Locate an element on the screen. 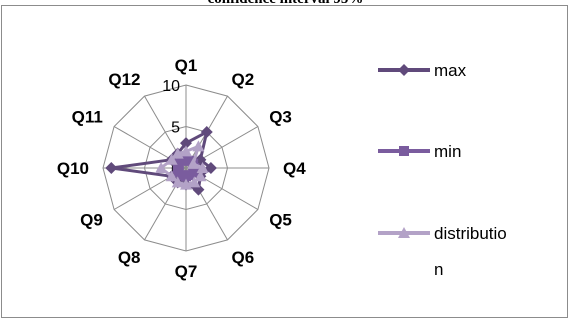 Image resolution: width=571 pixels, height=320 pixels. category-label-q8: Q8 is located at coordinates (129, 257).